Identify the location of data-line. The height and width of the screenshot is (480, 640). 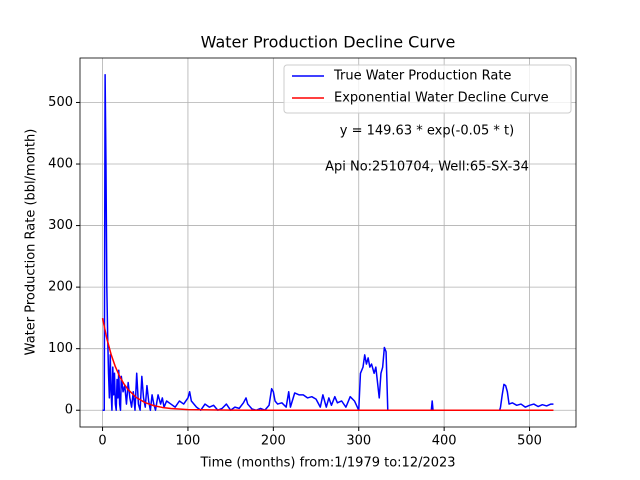
(327, 364).